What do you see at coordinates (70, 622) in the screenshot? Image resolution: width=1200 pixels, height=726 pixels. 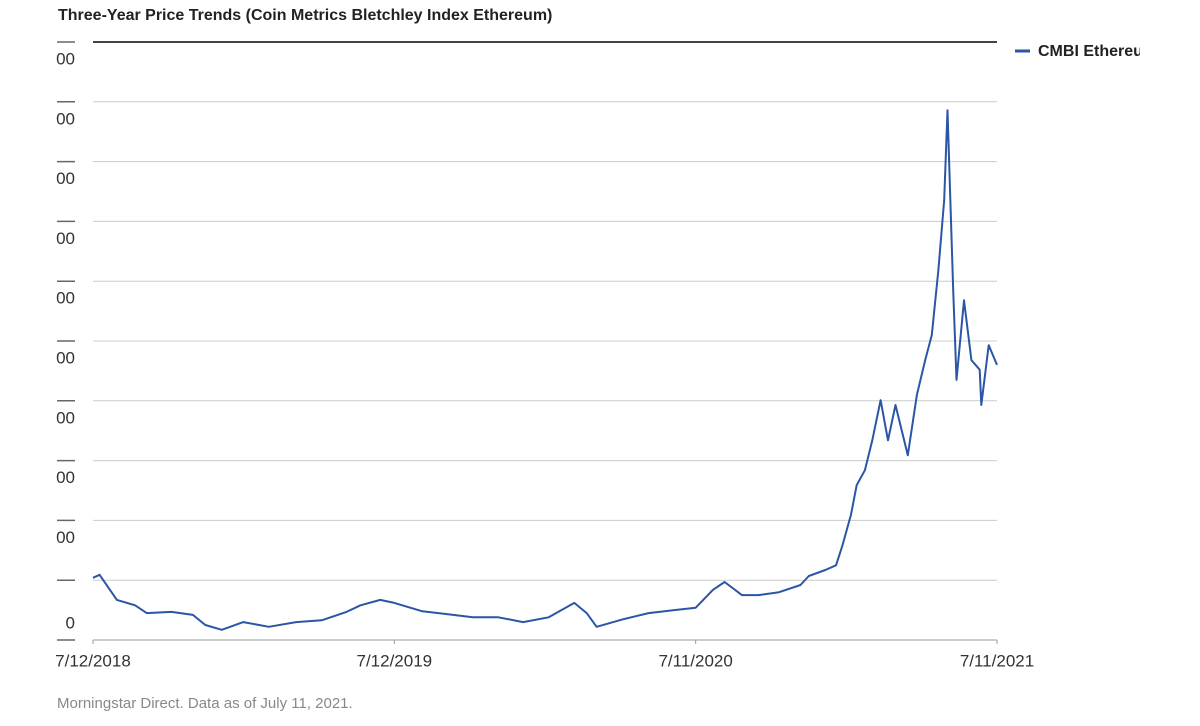 I see `y-tick-label: 0` at bounding box center [70, 622].